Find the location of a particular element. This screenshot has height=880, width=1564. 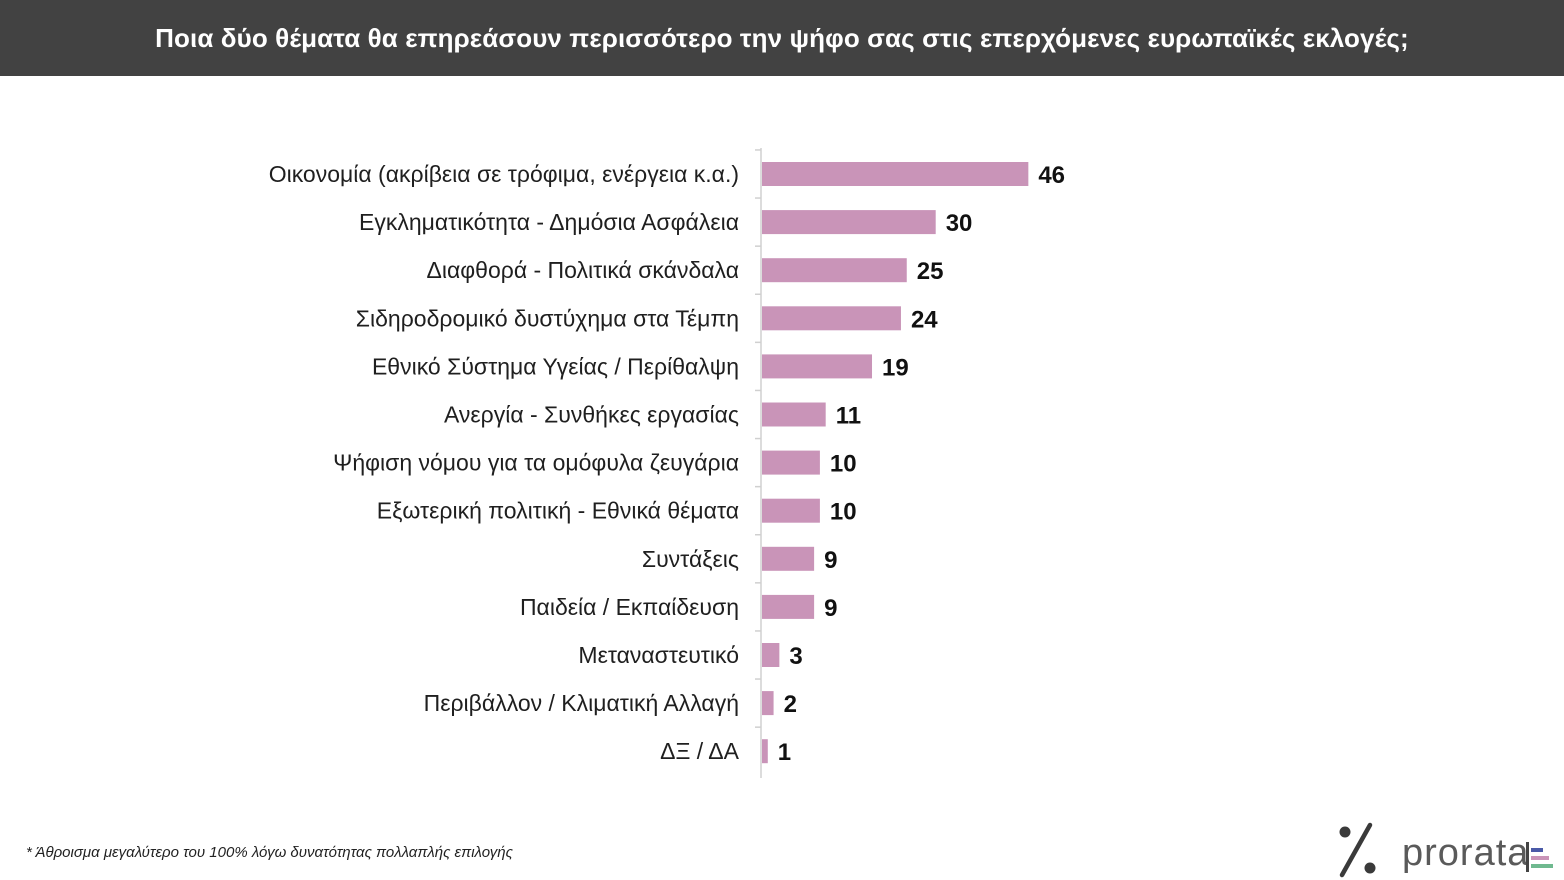

category-label: Συντάξεις is located at coordinates (690, 559).